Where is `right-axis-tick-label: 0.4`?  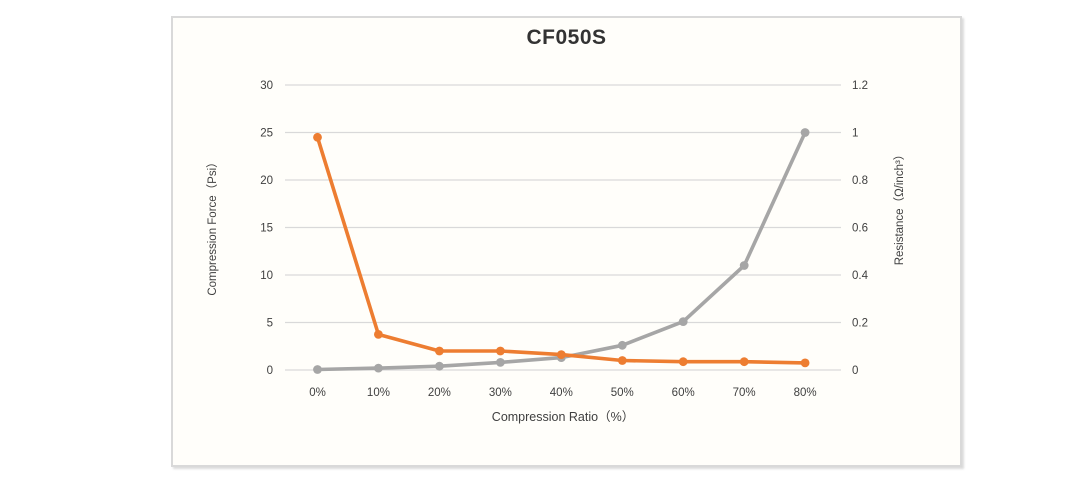
right-axis-tick-label: 0.4 is located at coordinates (860, 276).